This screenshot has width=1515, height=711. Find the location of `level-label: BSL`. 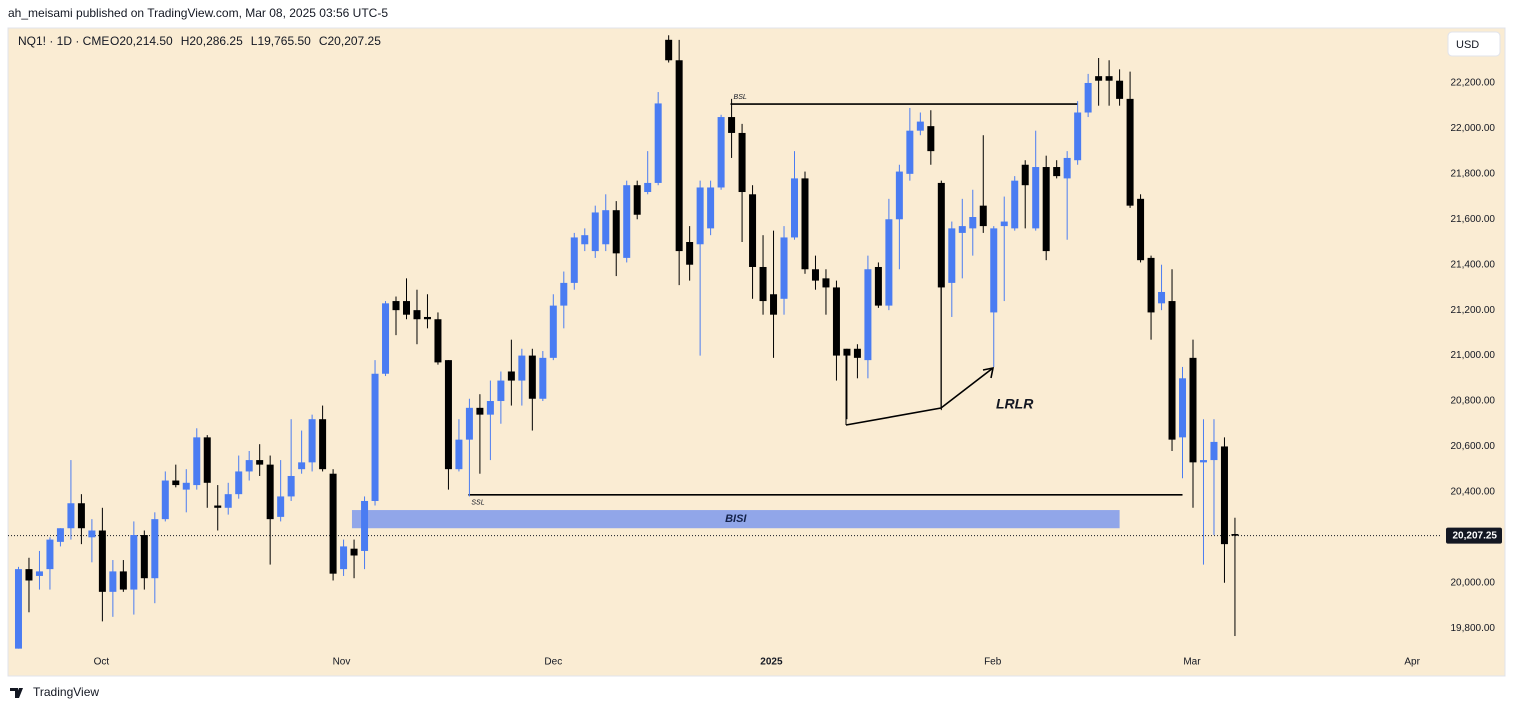

level-label: BSL is located at coordinates (740, 97).